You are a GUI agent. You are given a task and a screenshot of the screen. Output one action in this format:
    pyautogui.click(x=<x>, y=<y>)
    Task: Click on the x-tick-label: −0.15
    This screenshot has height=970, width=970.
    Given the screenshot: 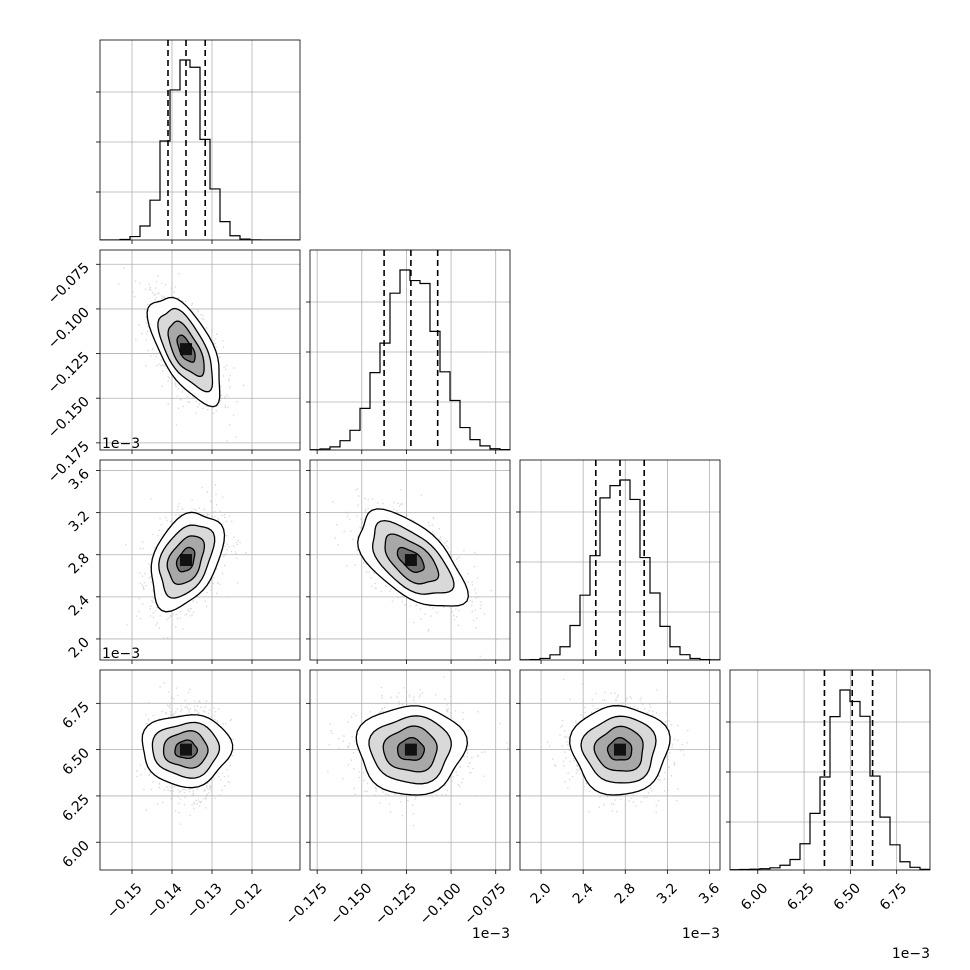 What is the action you would take?
    pyautogui.click(x=125, y=901)
    